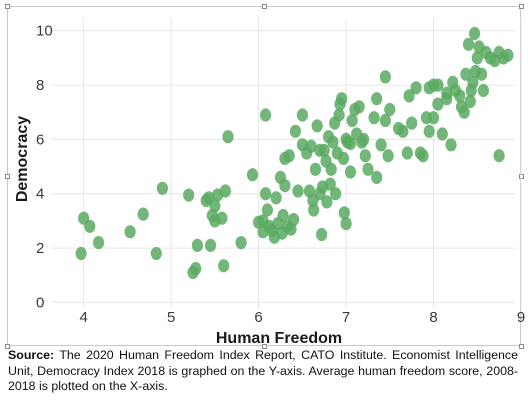 Image resolution: width=528 pixels, height=407 pixels. Describe the element at coordinates (279, 338) in the screenshot. I see `x-axis-title: Human Freedom` at that location.